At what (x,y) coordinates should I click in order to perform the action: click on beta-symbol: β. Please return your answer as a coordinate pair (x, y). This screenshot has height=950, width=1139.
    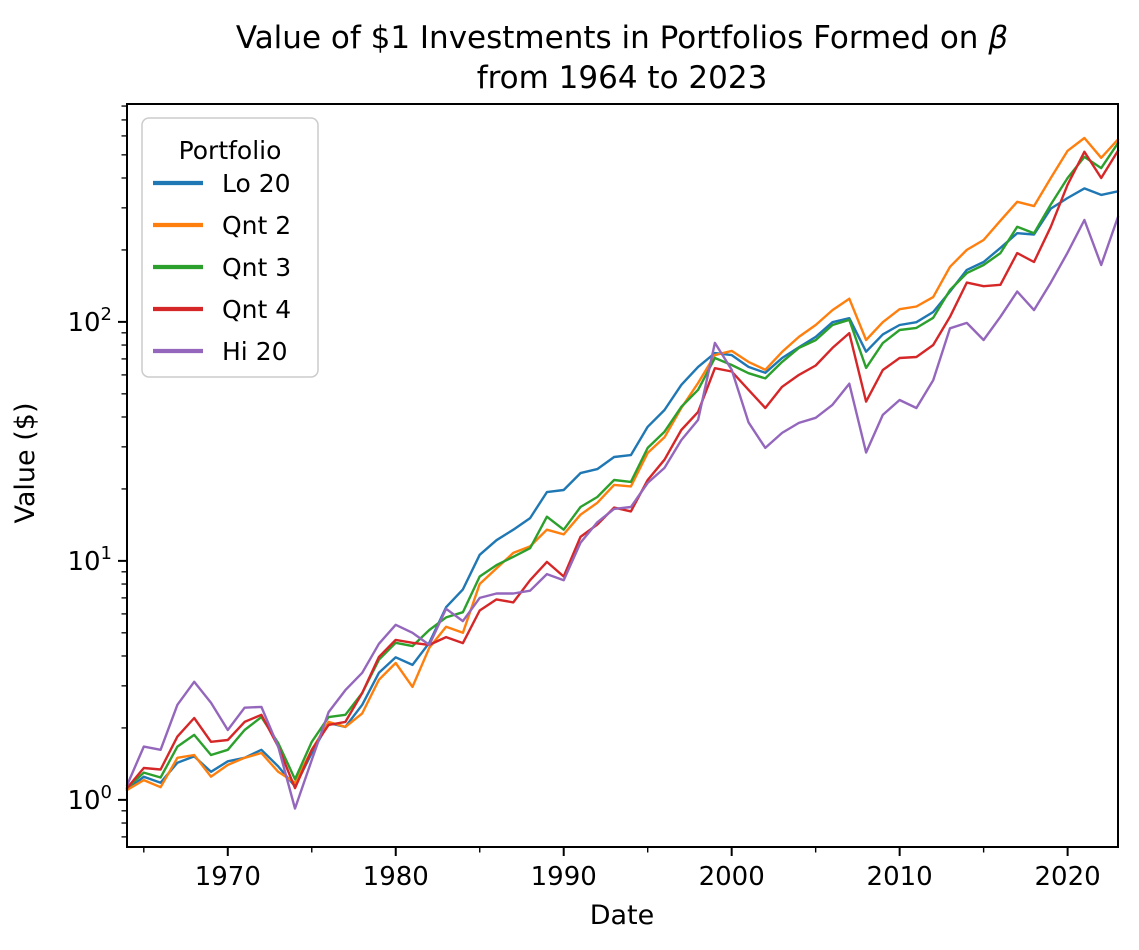
    Looking at the image, I should click on (997, 38).